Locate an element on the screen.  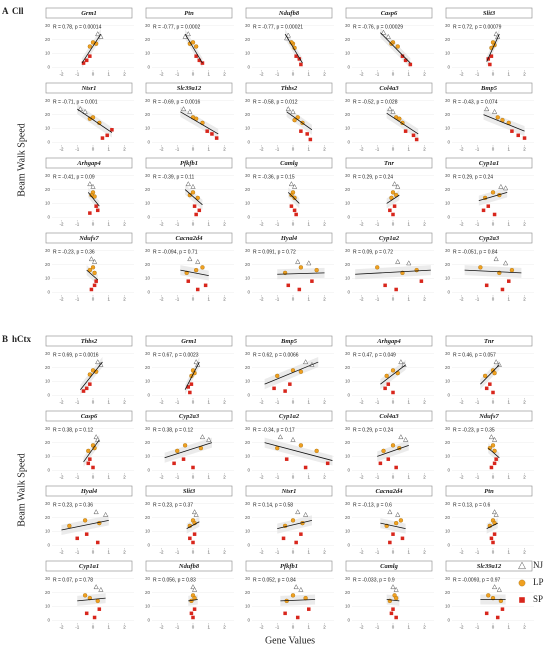
stat-label: R = 0.67, p = 0.0023 is located at coordinates (176, 355).